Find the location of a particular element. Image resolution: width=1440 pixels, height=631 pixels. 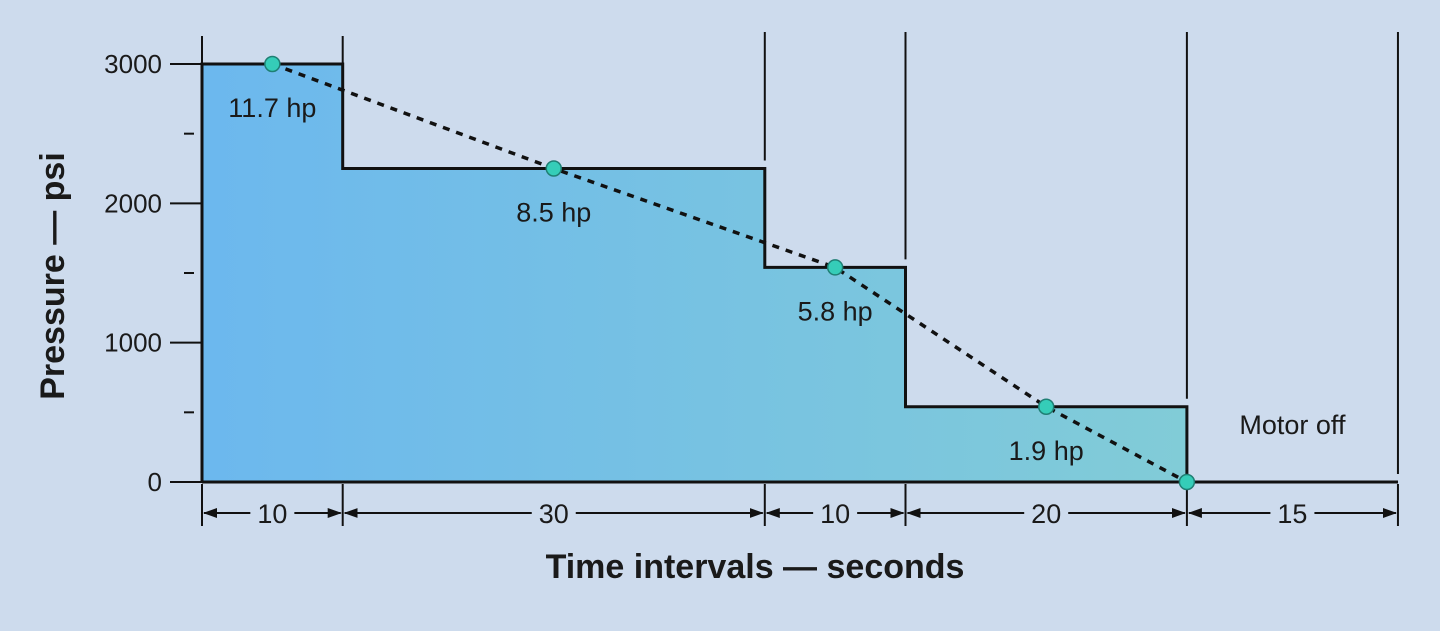

duration-label: 20 is located at coordinates (1046, 514).